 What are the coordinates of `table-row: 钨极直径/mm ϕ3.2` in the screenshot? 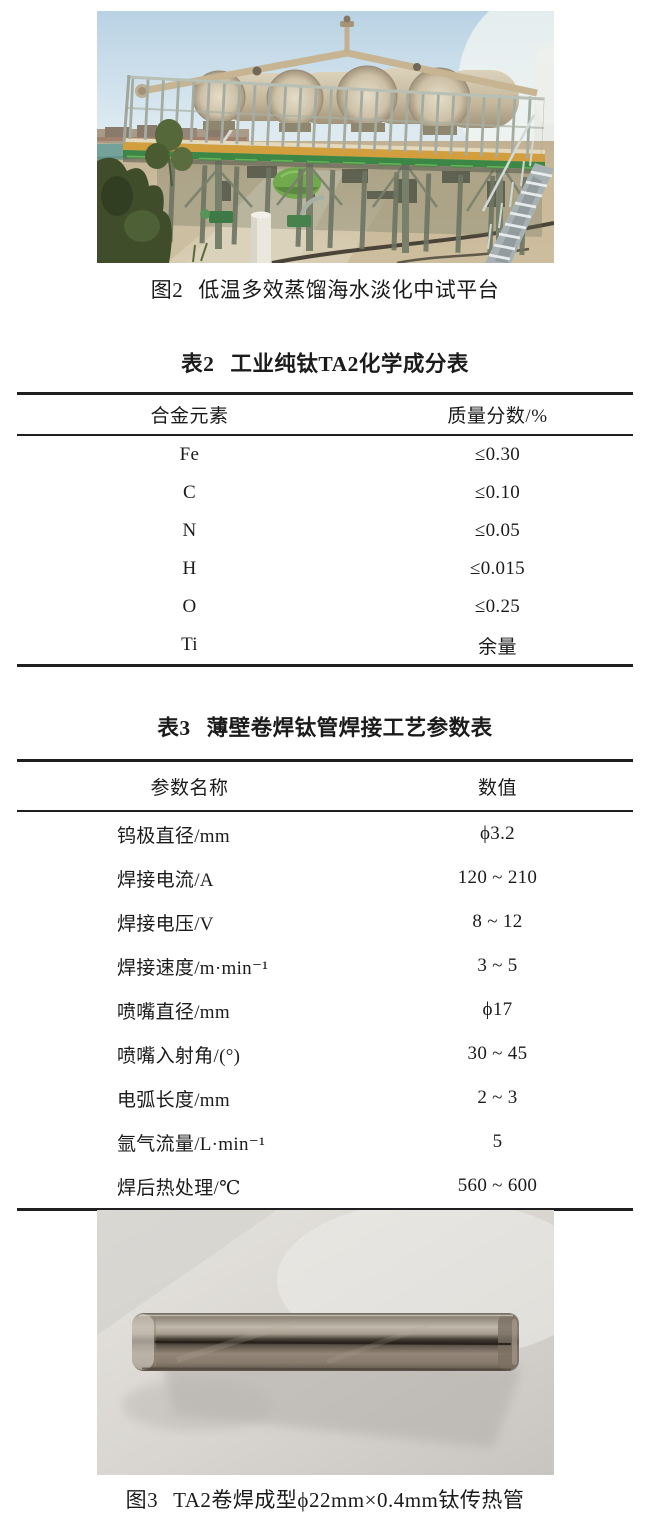 It's located at (325, 833).